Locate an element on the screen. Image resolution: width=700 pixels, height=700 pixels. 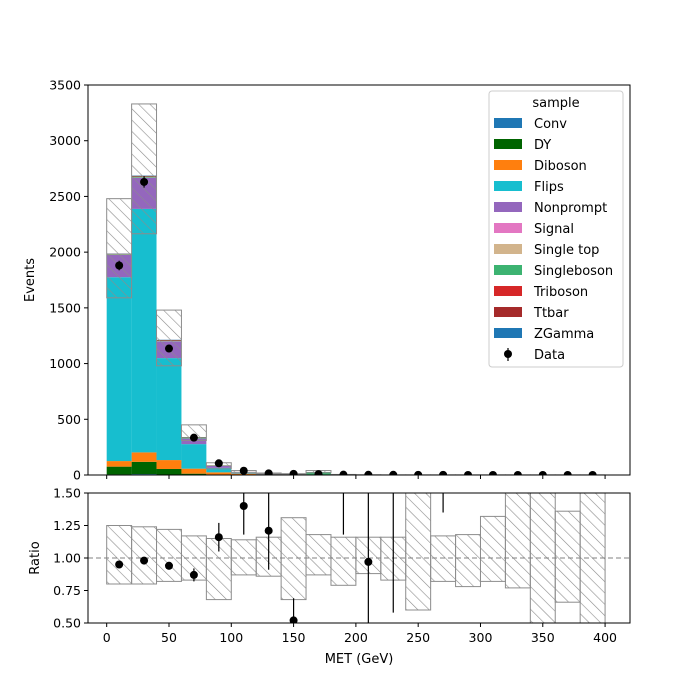
legend-label-nonprompt: Nonprompt is located at coordinates (570, 208).